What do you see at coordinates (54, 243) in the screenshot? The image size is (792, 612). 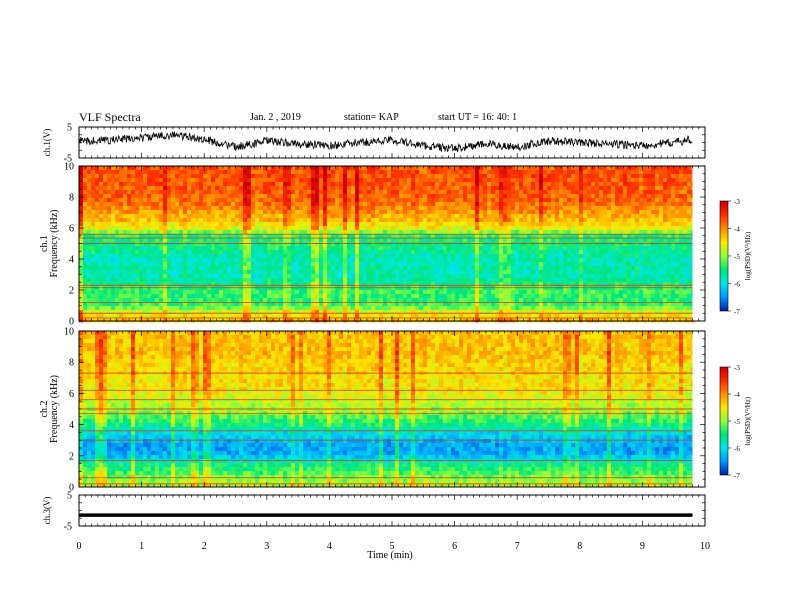 I see `ch1-spectrogram-ylabel-freq: Frequency (kHz)` at bounding box center [54, 243].